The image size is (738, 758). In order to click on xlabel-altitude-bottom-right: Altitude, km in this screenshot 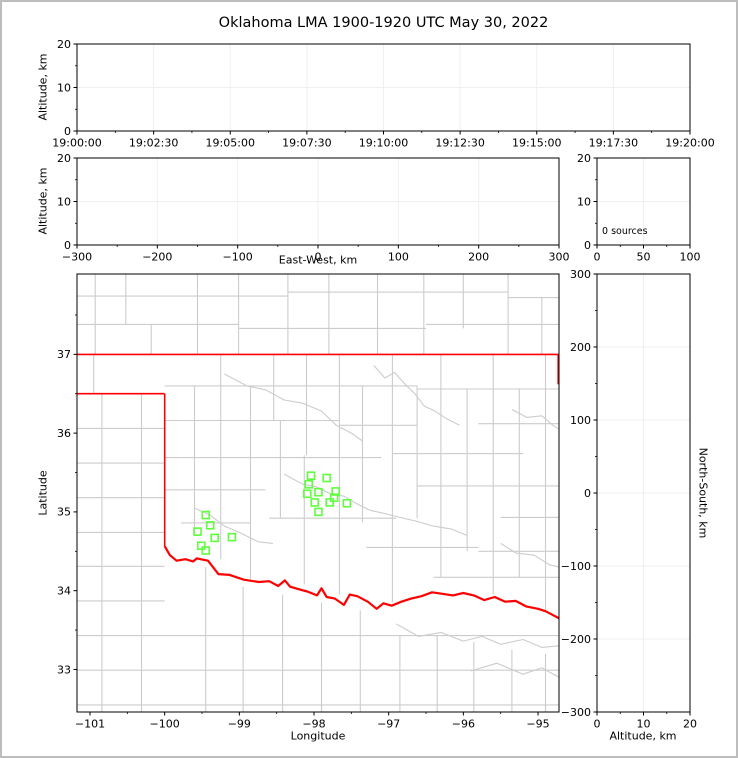, I will do `click(643, 736)`.